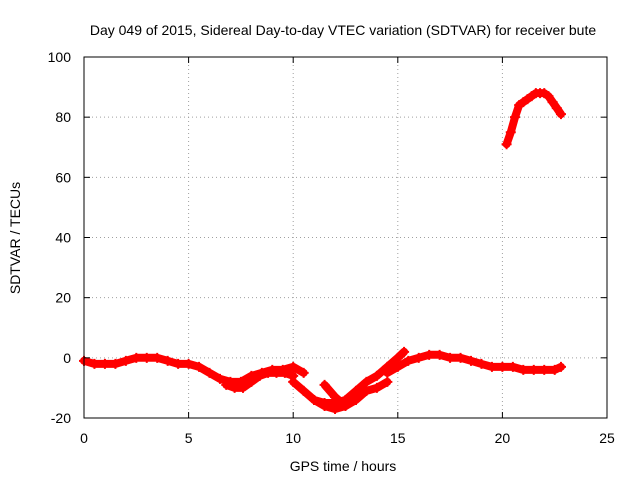  I want to click on x-tick-label: 0, so click(84, 438).